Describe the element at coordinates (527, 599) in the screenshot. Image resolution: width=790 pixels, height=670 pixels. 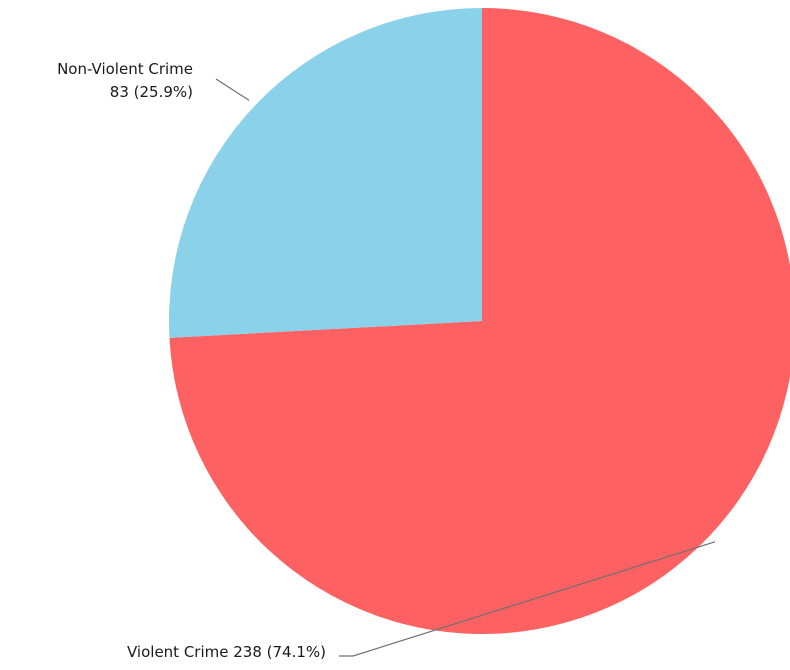
I see `leader-line-violent-crime` at that location.